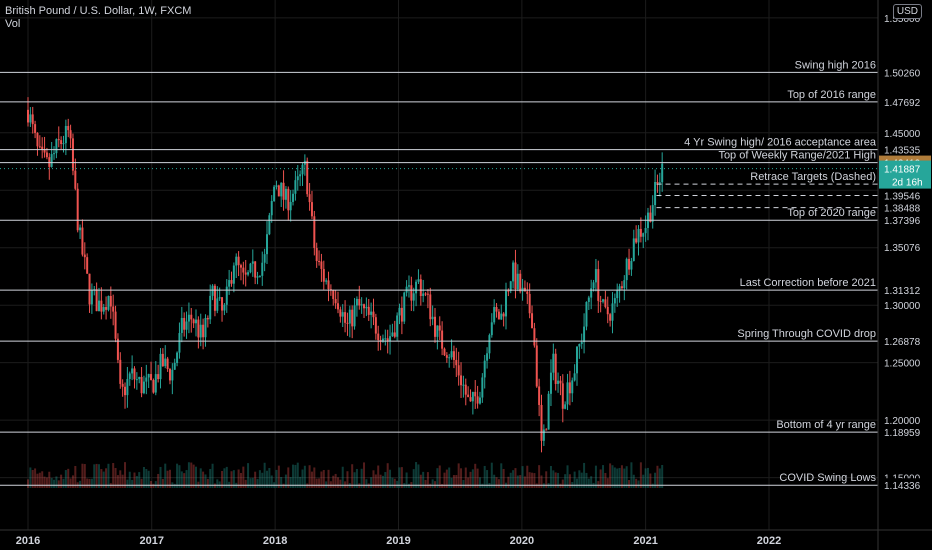  Describe the element at coordinates (827, 478) in the screenshot. I see `level-label: COVID Swing Lows` at that location.